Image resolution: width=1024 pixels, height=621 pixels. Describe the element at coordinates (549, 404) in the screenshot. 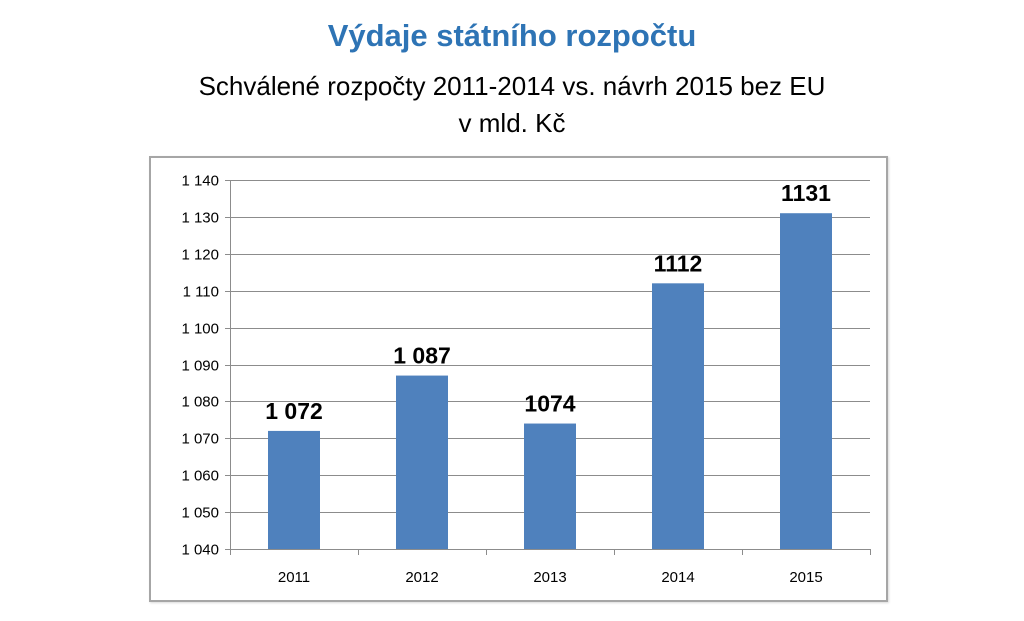

I see `data-label-2013: 1074` at that location.